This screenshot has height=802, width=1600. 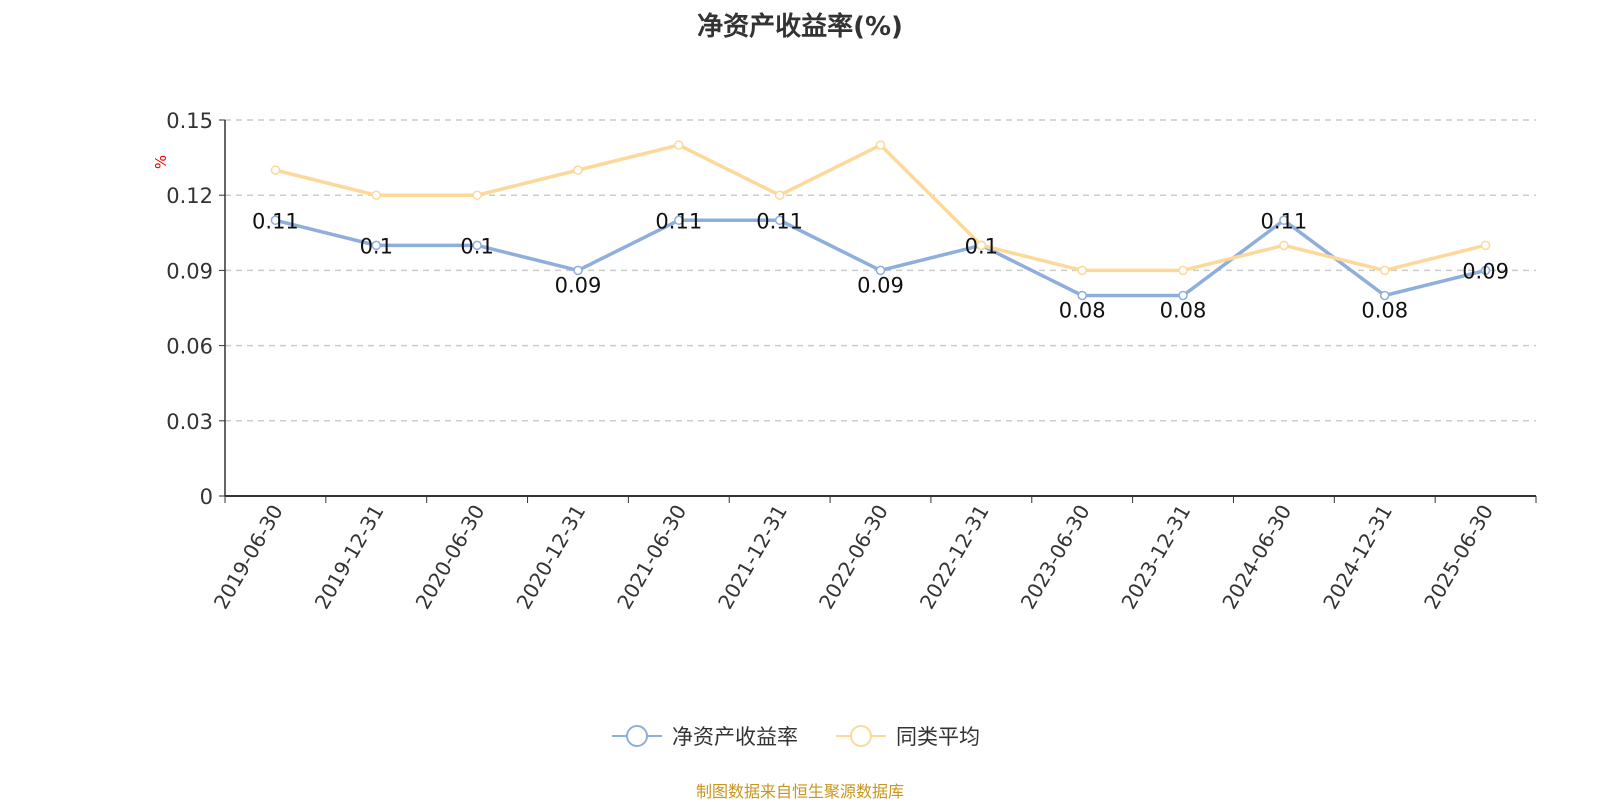 I want to click on x-tick-label: 2019-12-31, so click(x=349, y=557).